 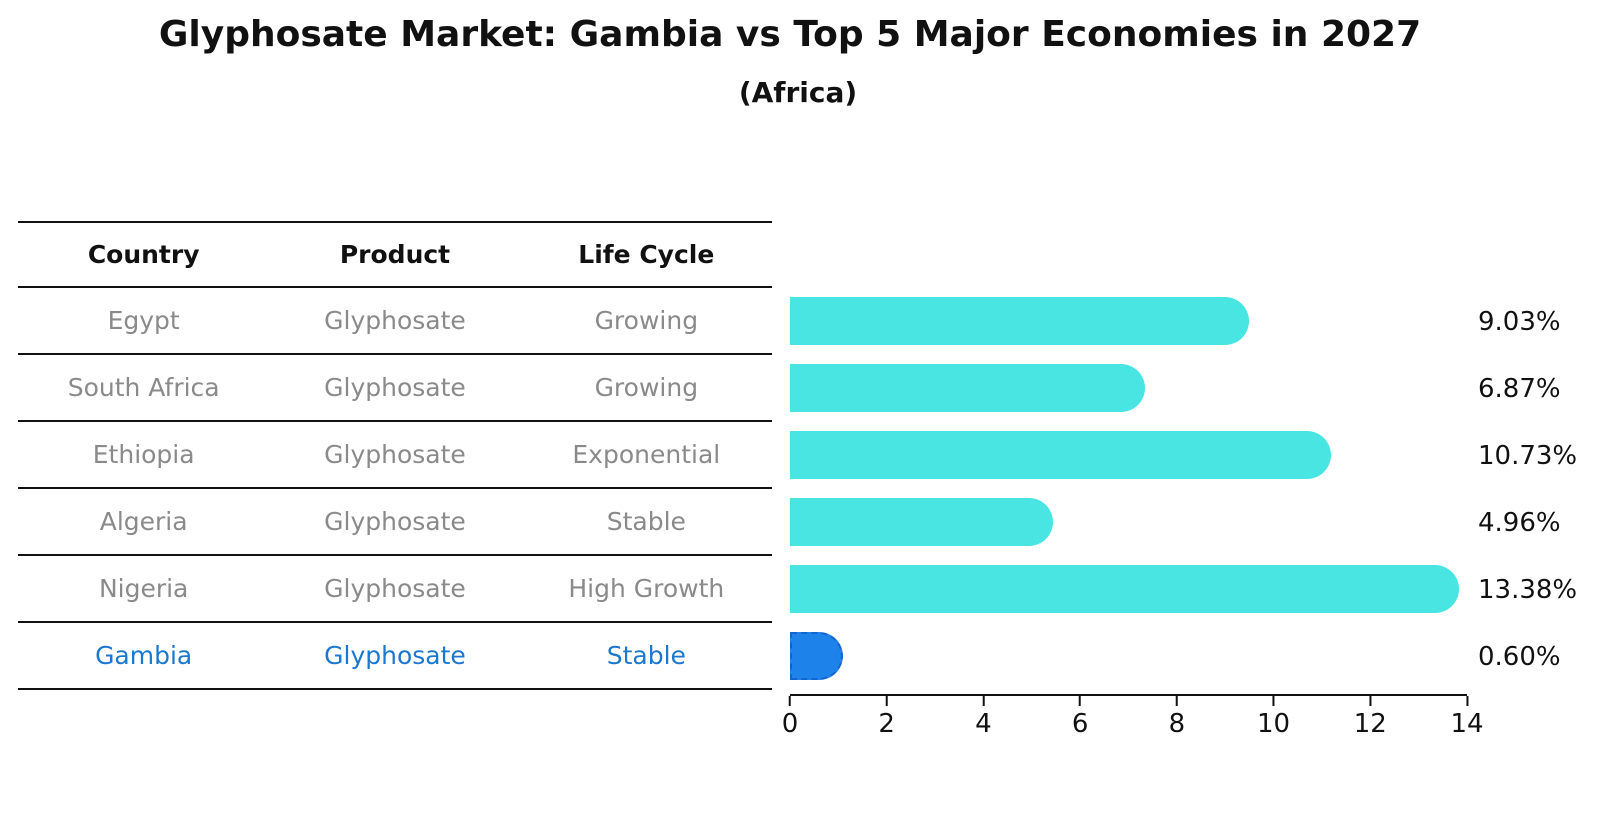 I want to click on bar-algeria, so click(x=922, y=522).